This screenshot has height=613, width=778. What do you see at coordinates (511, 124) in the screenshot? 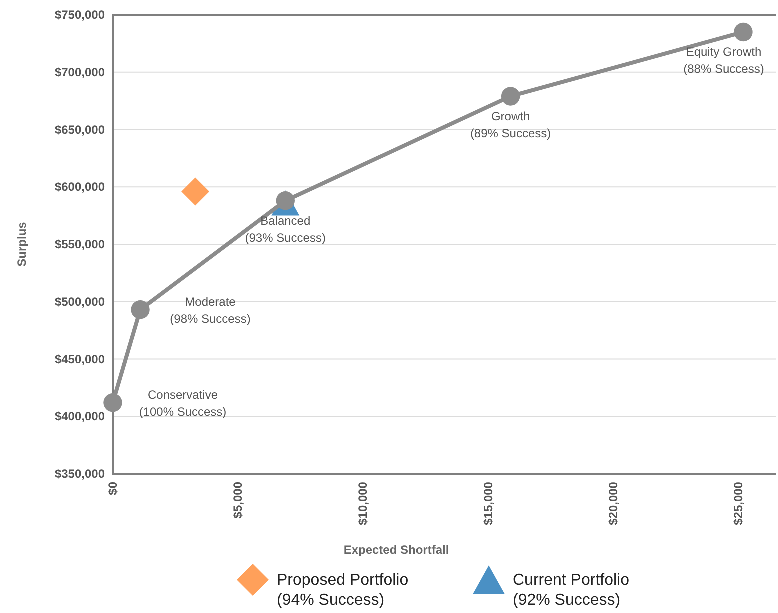
I see `annotation: Growth (89% Success)` at bounding box center [511, 124].